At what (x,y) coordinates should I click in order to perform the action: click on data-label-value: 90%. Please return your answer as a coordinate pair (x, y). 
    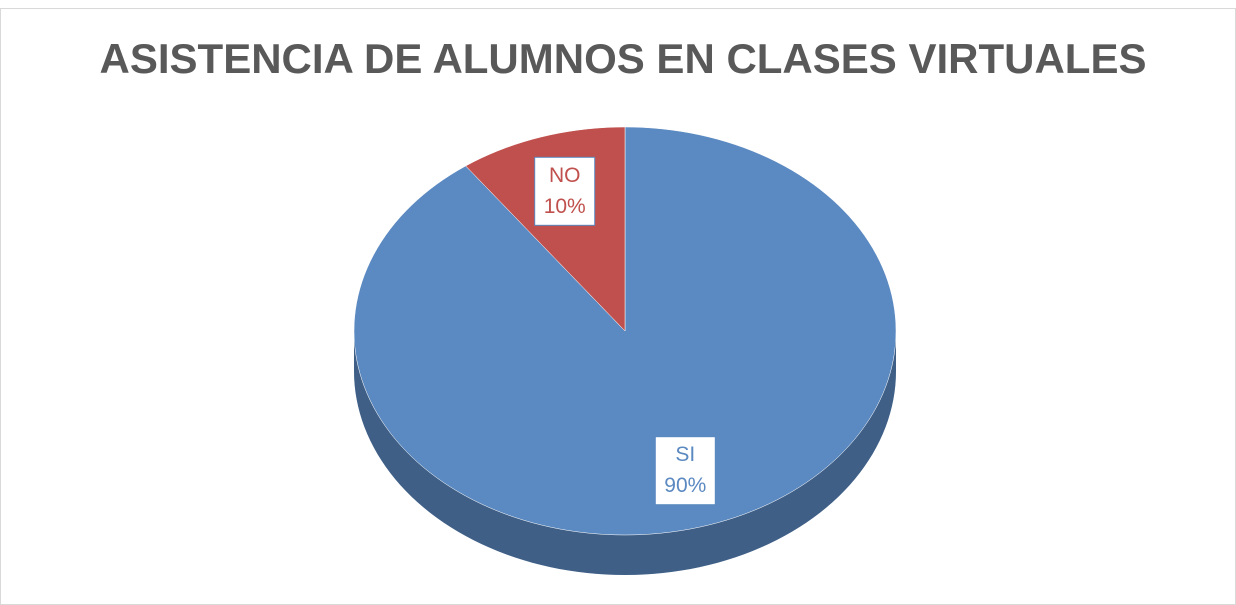
    Looking at the image, I should click on (685, 485).